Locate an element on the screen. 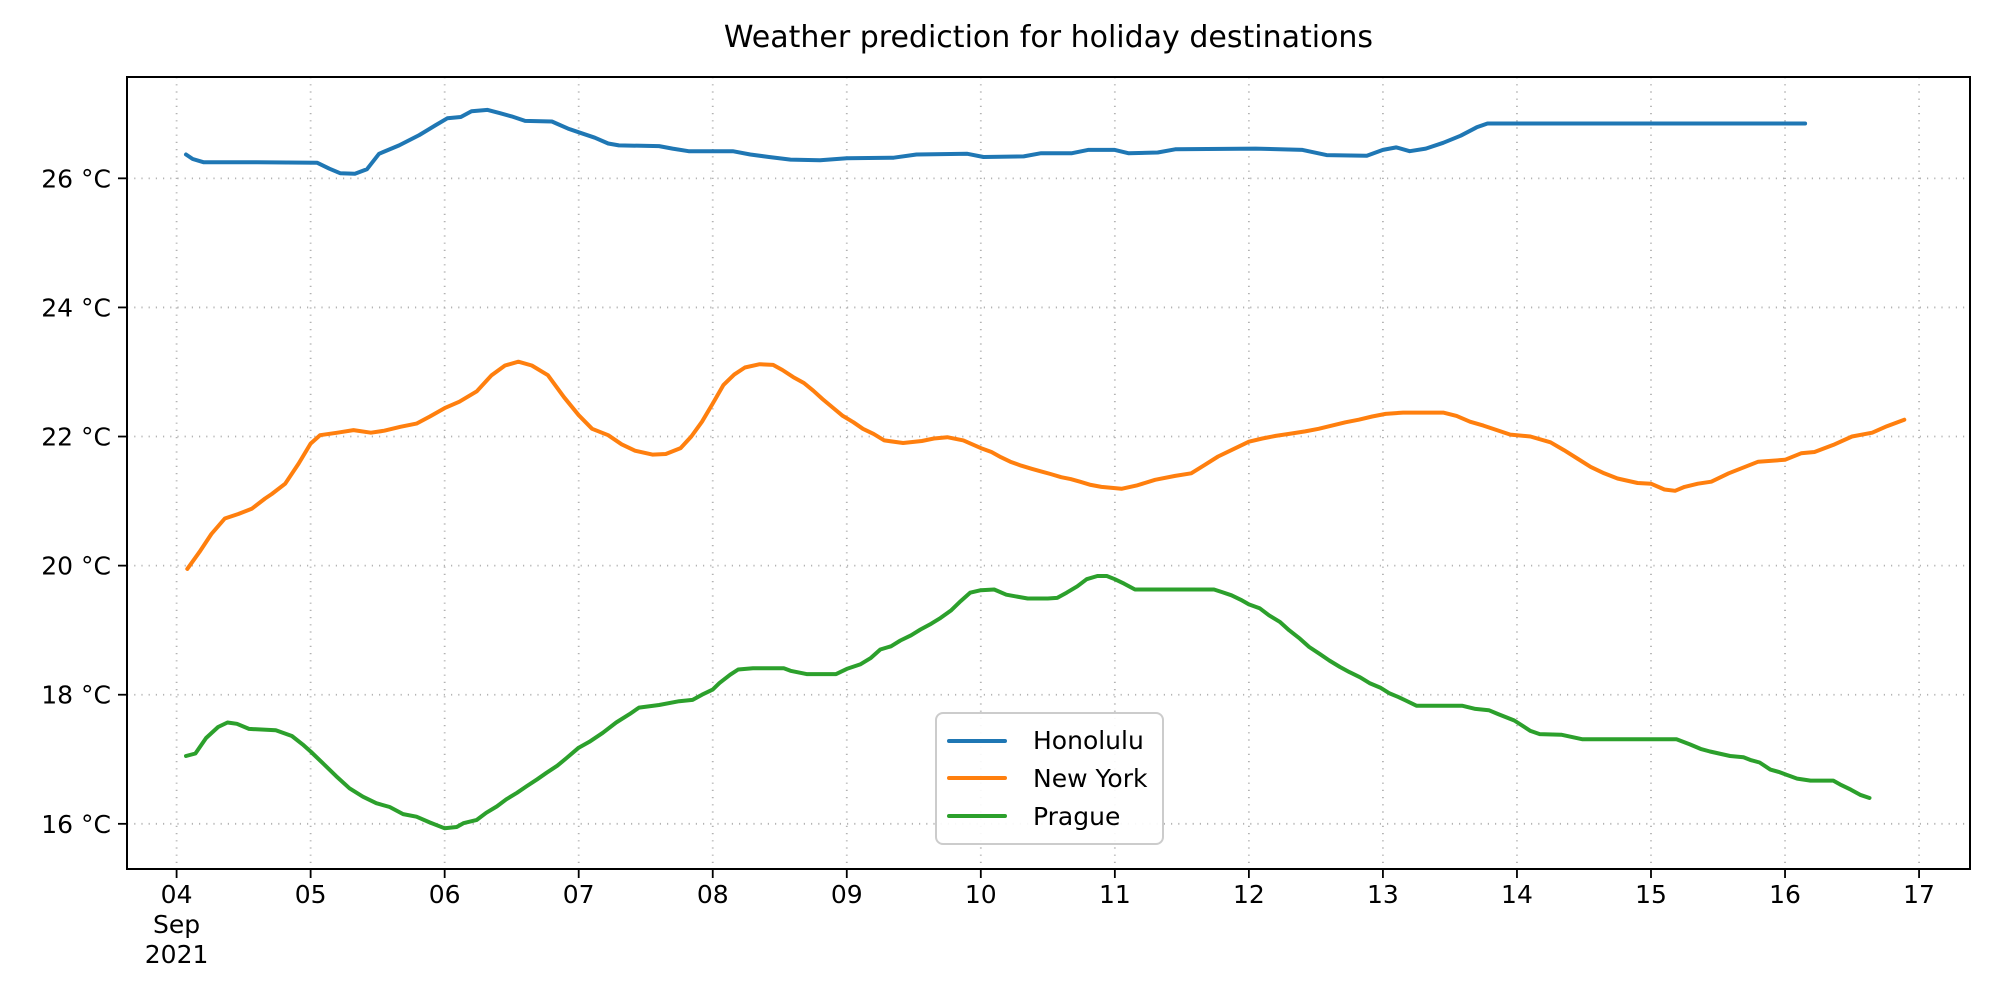 The height and width of the screenshot is (1000, 2000). legend-swatch-honolulu is located at coordinates (977, 740).